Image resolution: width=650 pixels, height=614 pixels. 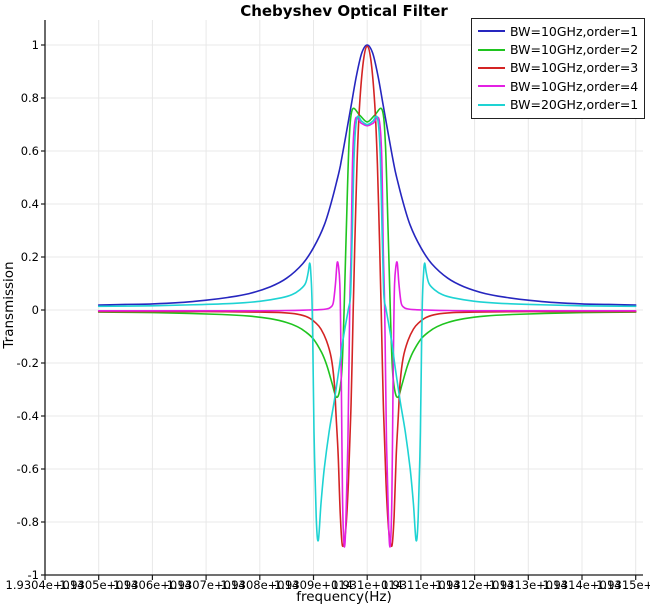 I want to click on legend-item-1: BW=10GHz,order=1, so click(x=559, y=31).